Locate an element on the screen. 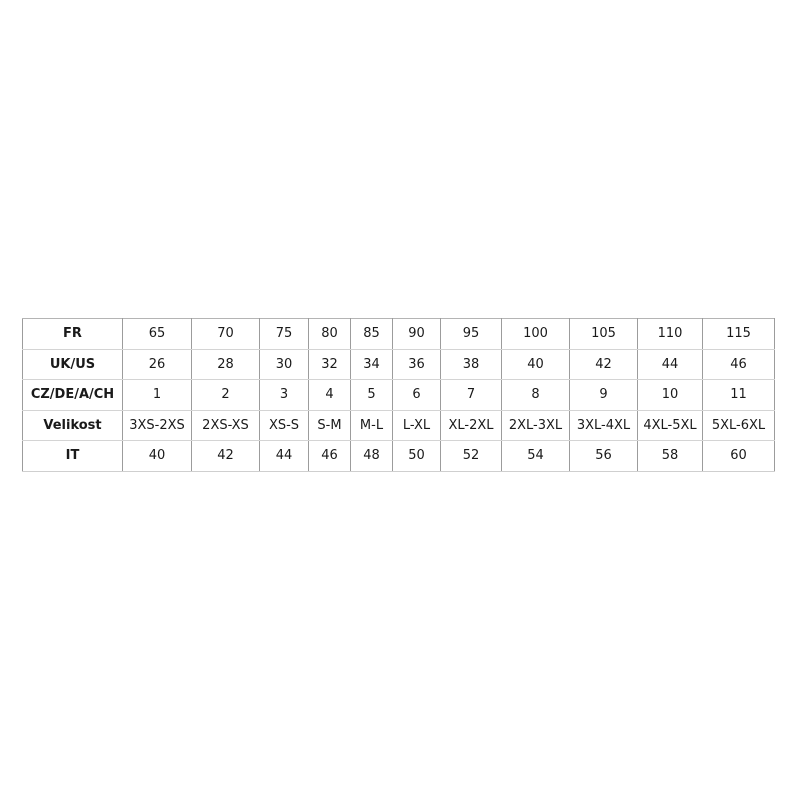 This screenshot has width=800, height=800. value-cell: 52 is located at coordinates (471, 456).